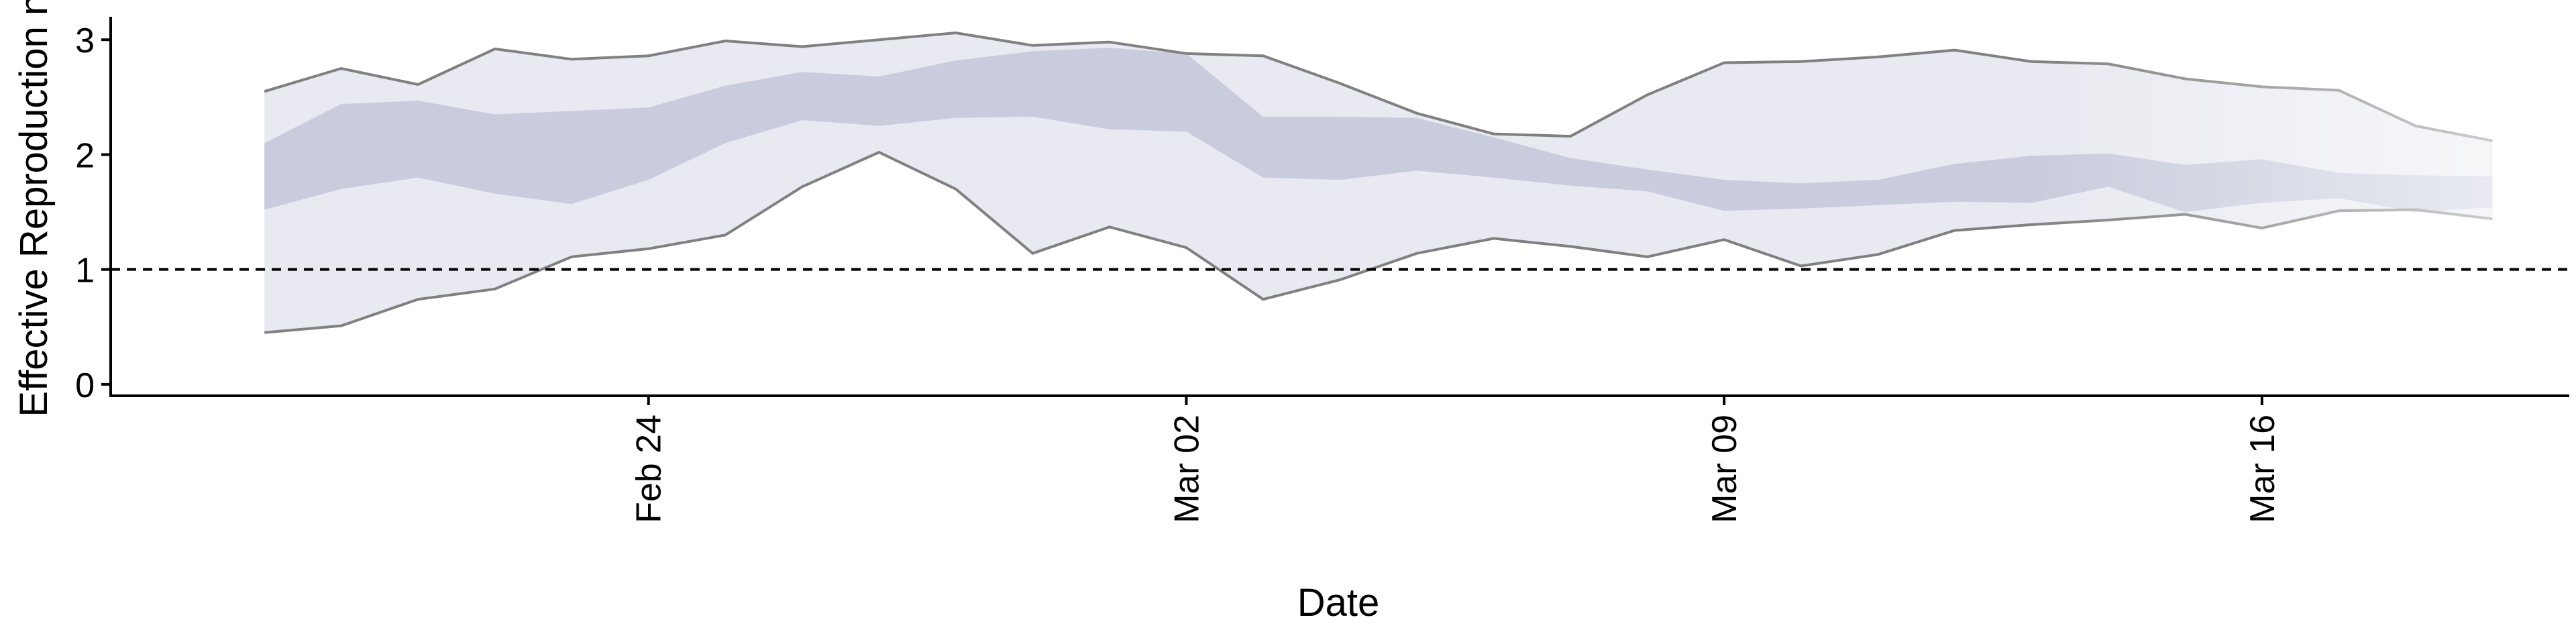 This screenshot has width=2576, height=644. I want to click on y-tick-label: 3, so click(85, 40).